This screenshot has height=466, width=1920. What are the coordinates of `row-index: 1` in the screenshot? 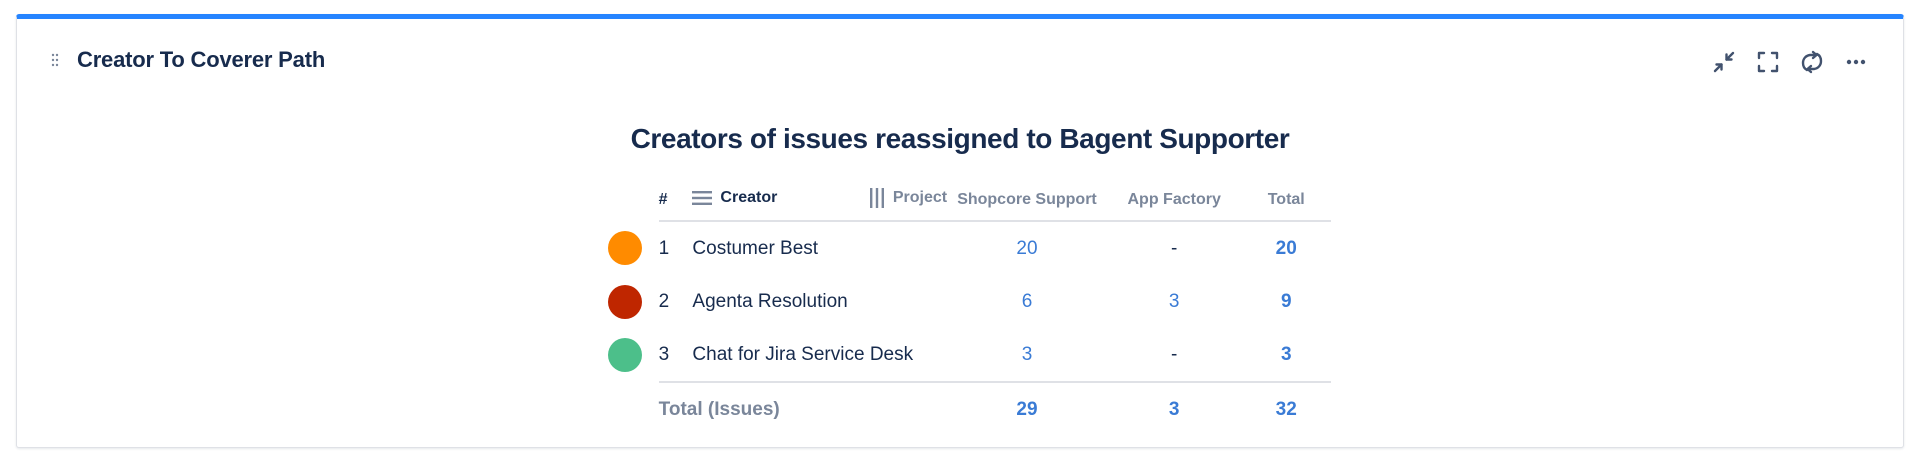 It's located at (664, 248).